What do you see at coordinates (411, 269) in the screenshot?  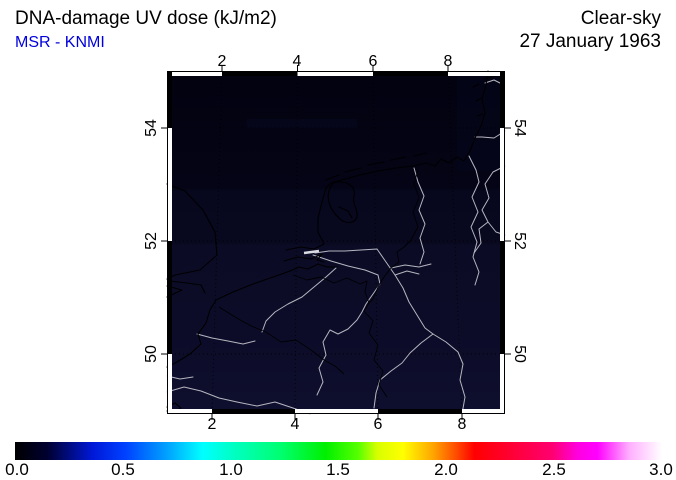 I see `river-network-ruhr` at bounding box center [411, 269].